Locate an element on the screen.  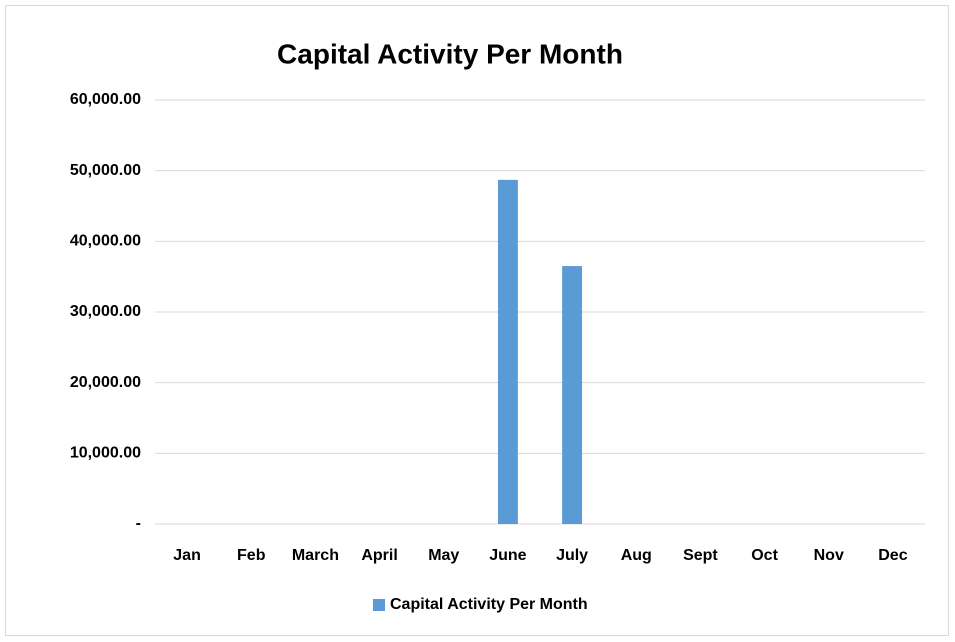
x-tick-label: June is located at coordinates (507, 555).